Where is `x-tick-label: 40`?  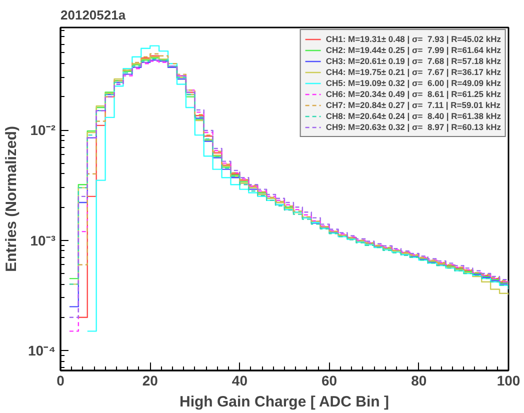
x-tick-label: 40 is located at coordinates (240, 380).